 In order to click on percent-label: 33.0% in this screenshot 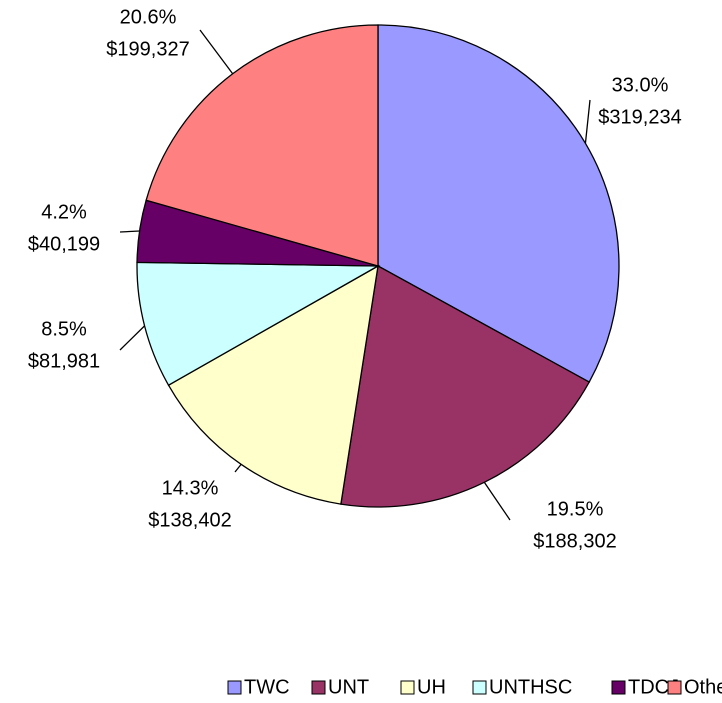, I will do `click(640, 85)`.